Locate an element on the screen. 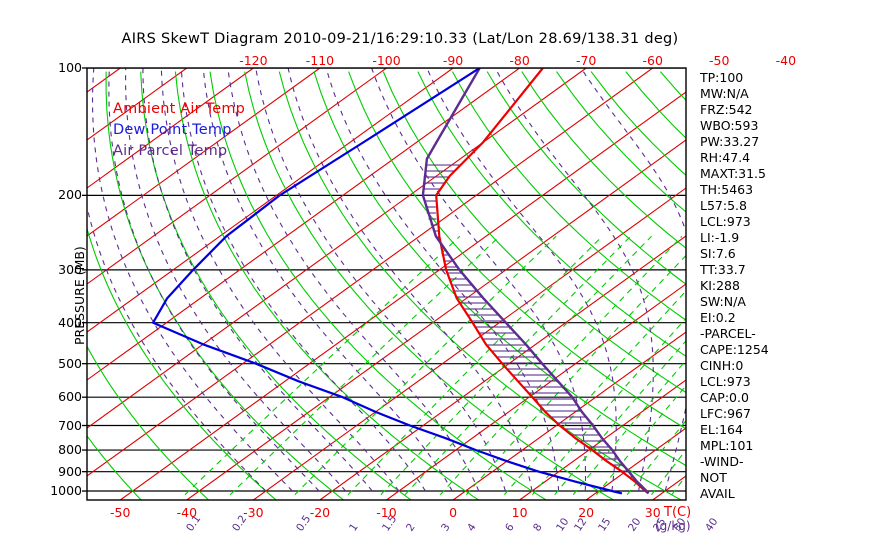 The height and width of the screenshot is (560, 870). top-temp-tick--100: -100 is located at coordinates (386, 60).